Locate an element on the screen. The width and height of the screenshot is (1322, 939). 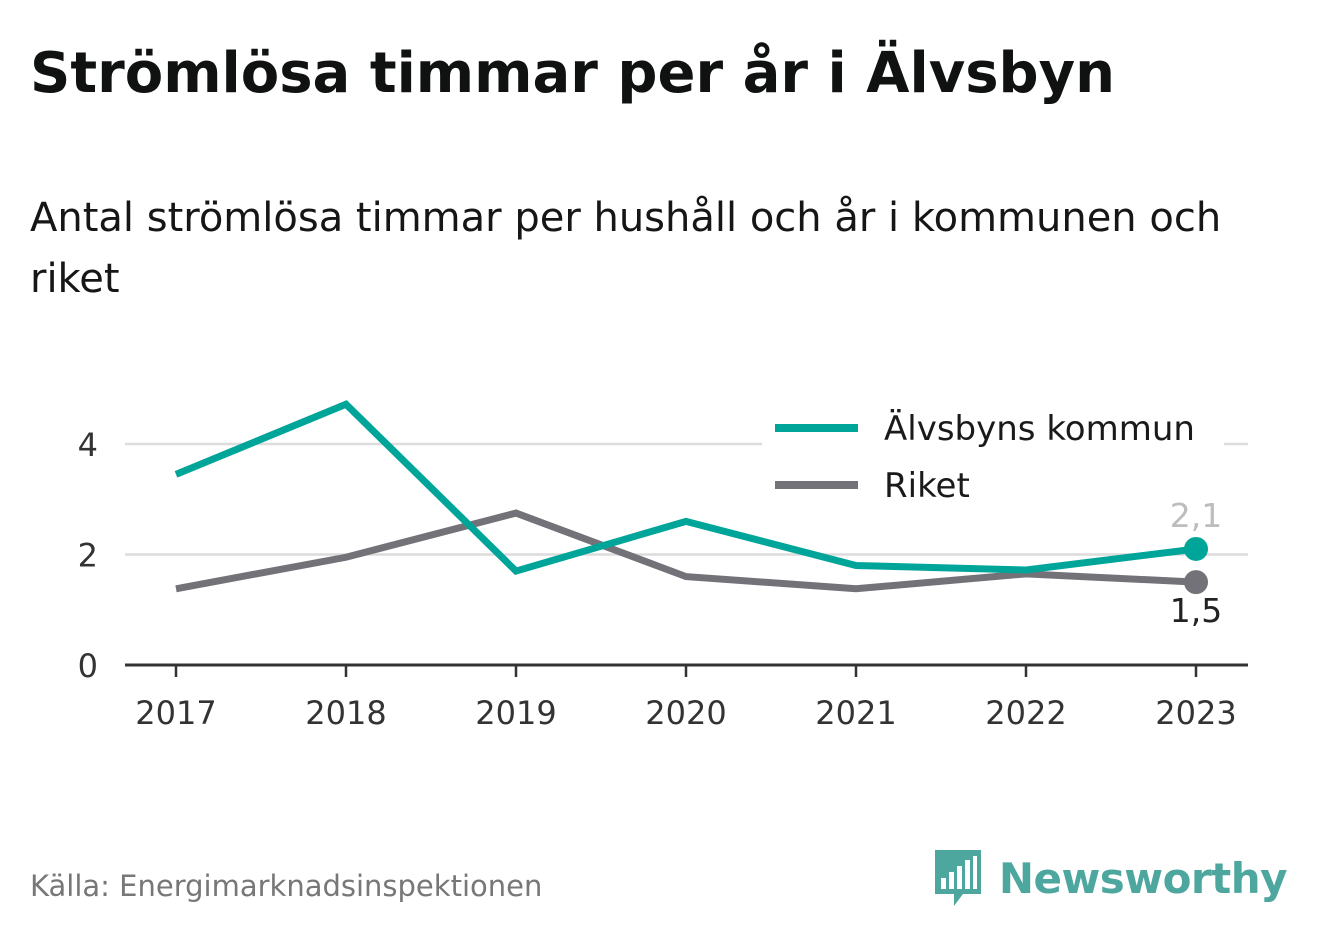
legend: Älvsbyns kommun Riket is located at coordinates (993, 458).